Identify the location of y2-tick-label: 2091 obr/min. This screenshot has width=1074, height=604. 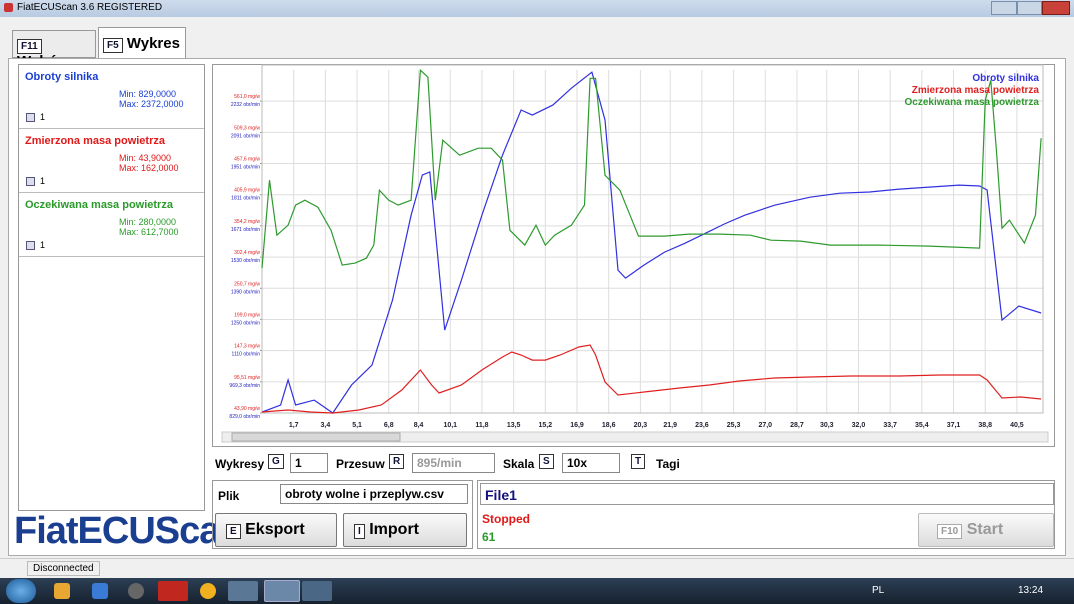
(245, 136).